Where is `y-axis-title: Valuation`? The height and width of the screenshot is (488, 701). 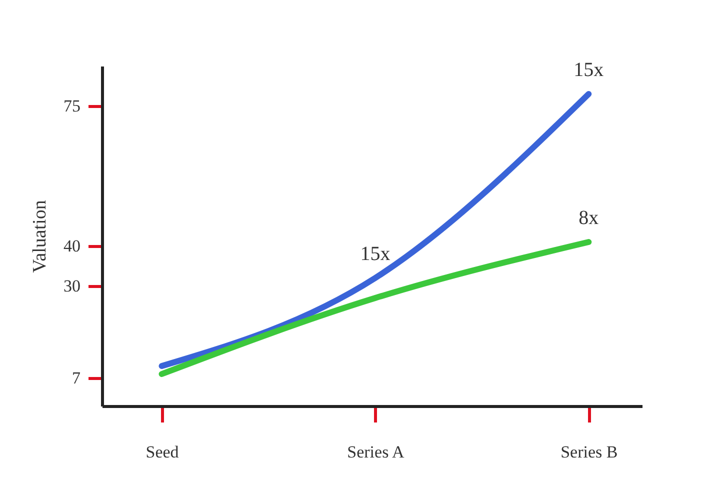 y-axis-title: Valuation is located at coordinates (40, 236).